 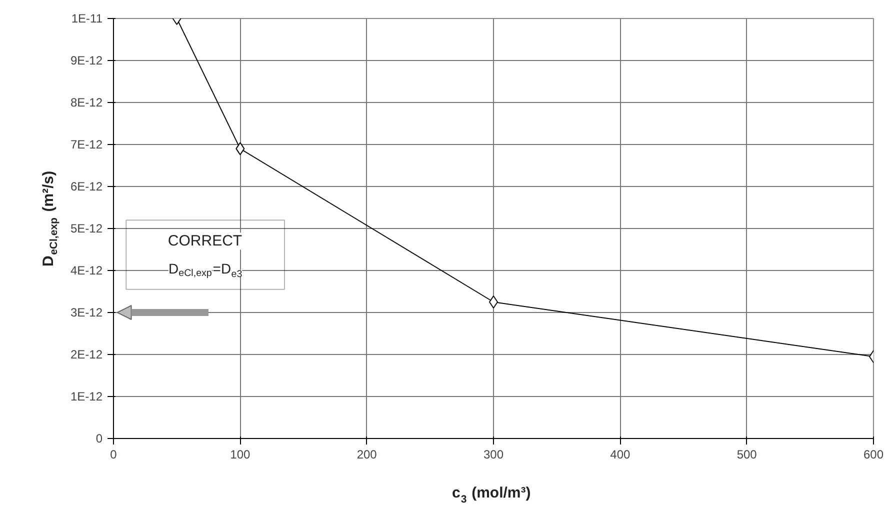 What do you see at coordinates (86, 397) in the screenshot?
I see `y-tick-label: 1E-12` at bounding box center [86, 397].